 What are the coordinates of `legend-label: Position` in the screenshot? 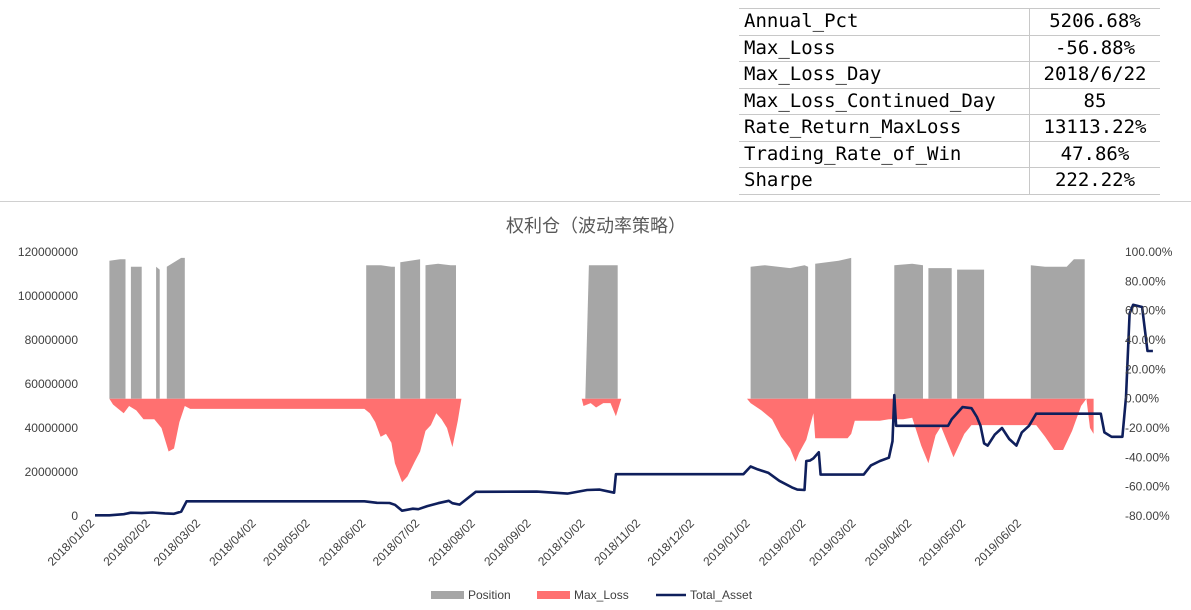 It's located at (489, 595).